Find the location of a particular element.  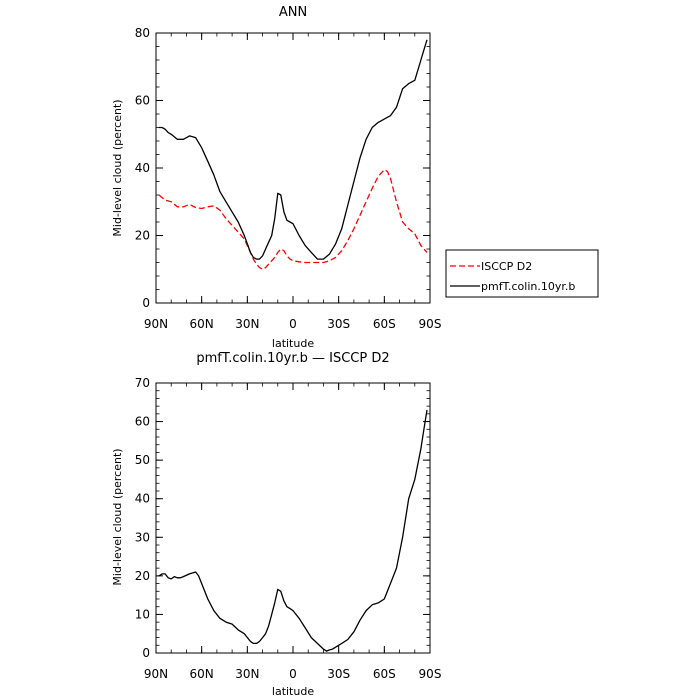

bottom-chart-y-axis-label: Mid-level cloud (percent) is located at coordinates (117, 516).